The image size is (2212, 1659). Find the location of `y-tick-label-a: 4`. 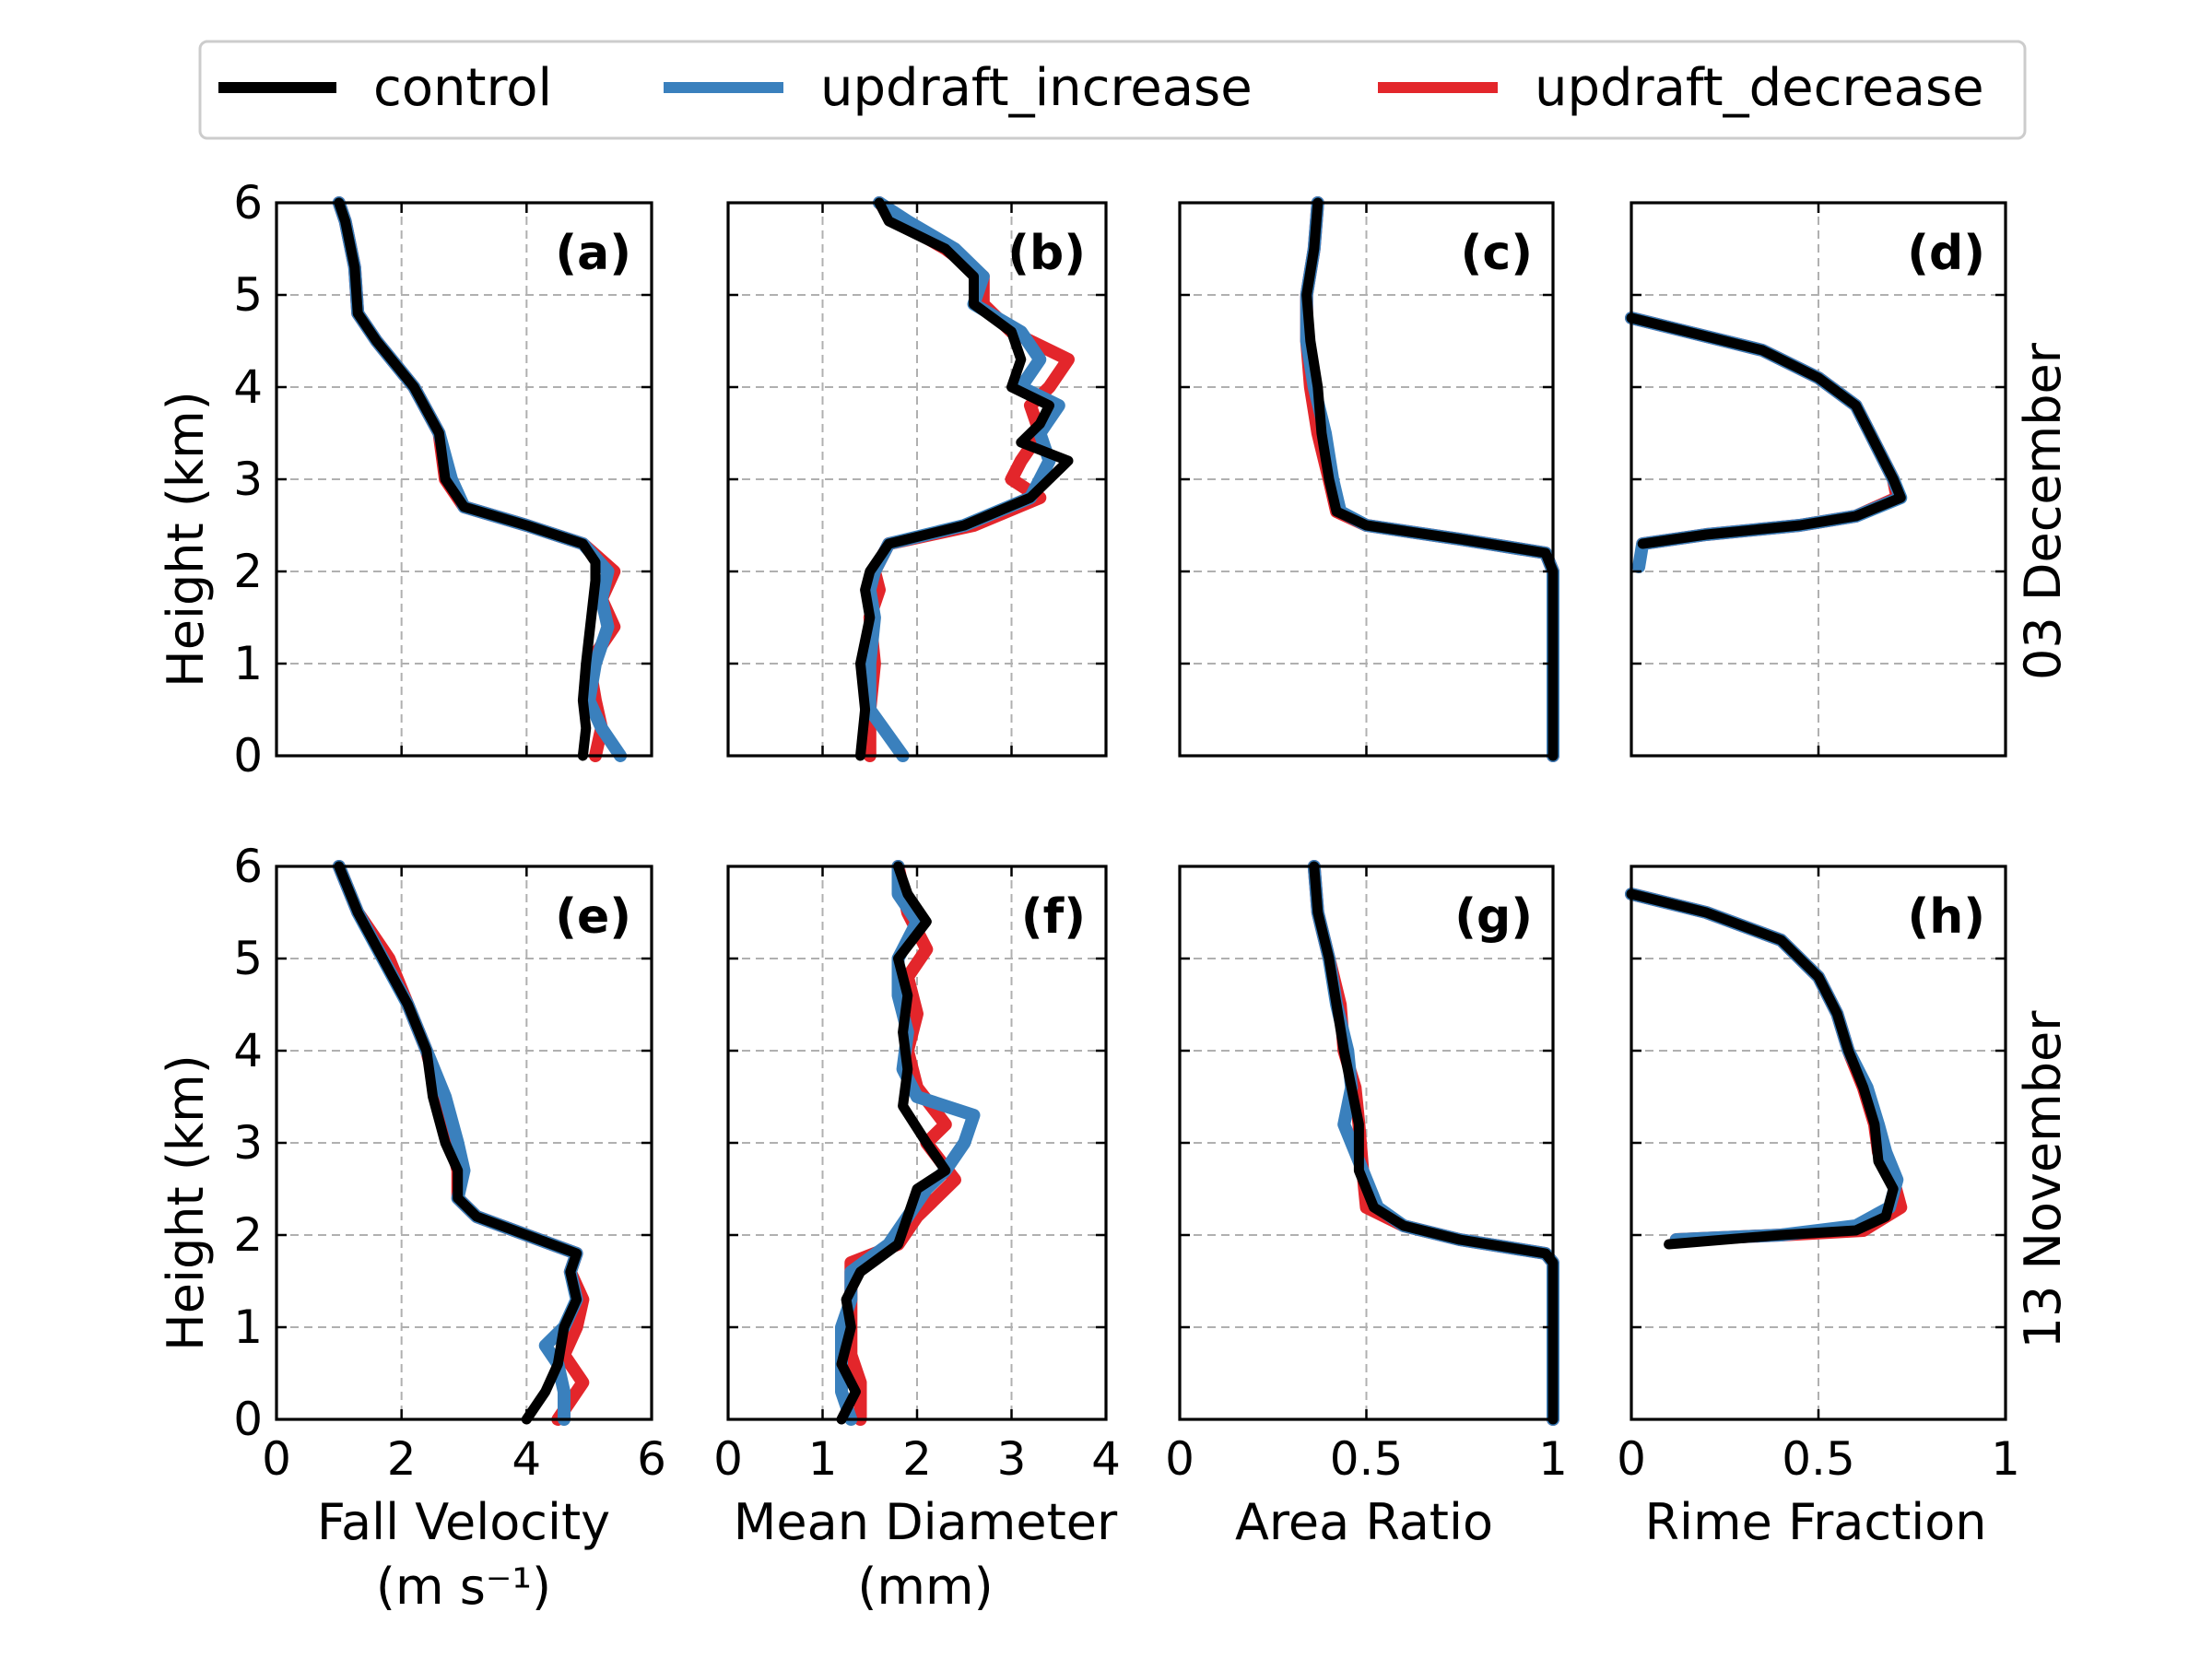

y-tick-label-a: 4 is located at coordinates (248, 387).